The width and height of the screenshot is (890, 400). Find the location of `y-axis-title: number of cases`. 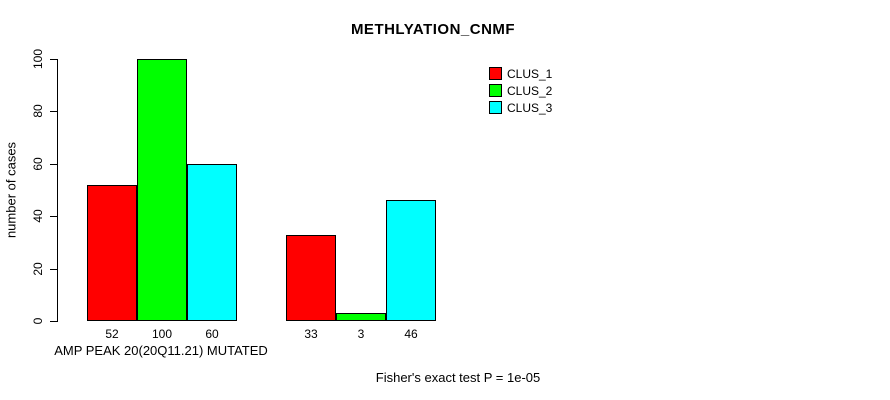

y-axis-title: number of cases is located at coordinates (11, 190).